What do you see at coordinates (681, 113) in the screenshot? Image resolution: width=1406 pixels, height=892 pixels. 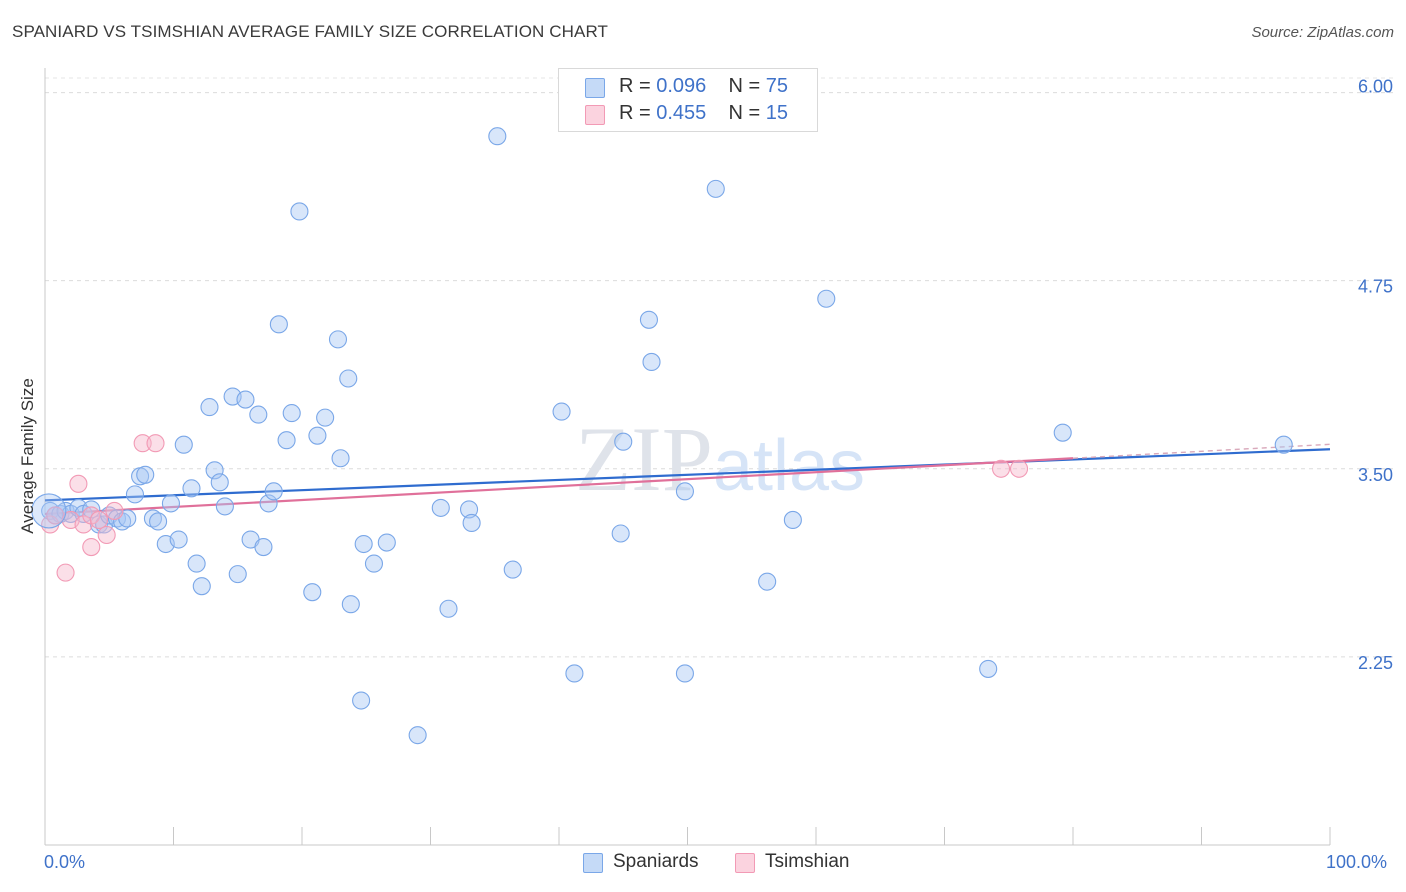 I see `tsimshian-r-value: 0.455` at bounding box center [681, 113].